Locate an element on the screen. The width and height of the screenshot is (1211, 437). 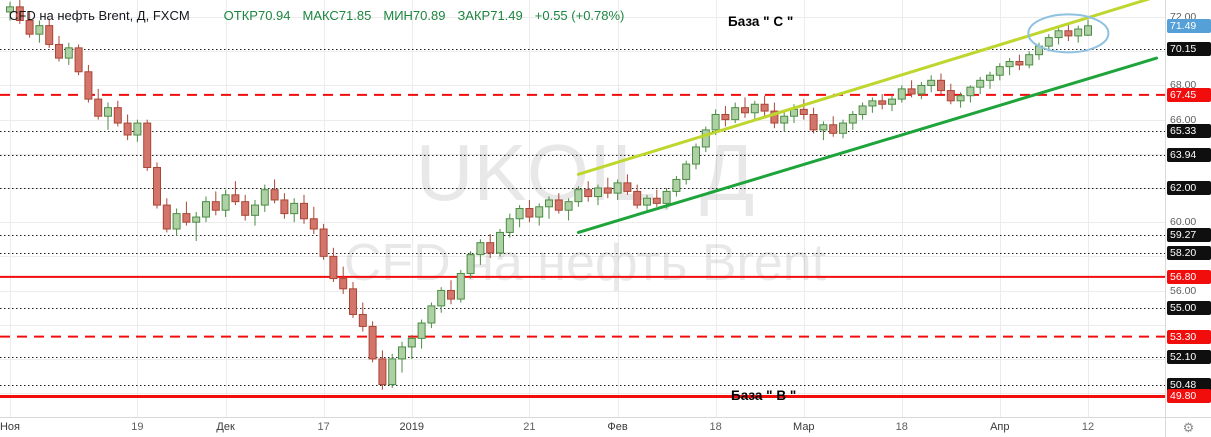
price-level-badge: 52.10 is located at coordinates (1189, 357).